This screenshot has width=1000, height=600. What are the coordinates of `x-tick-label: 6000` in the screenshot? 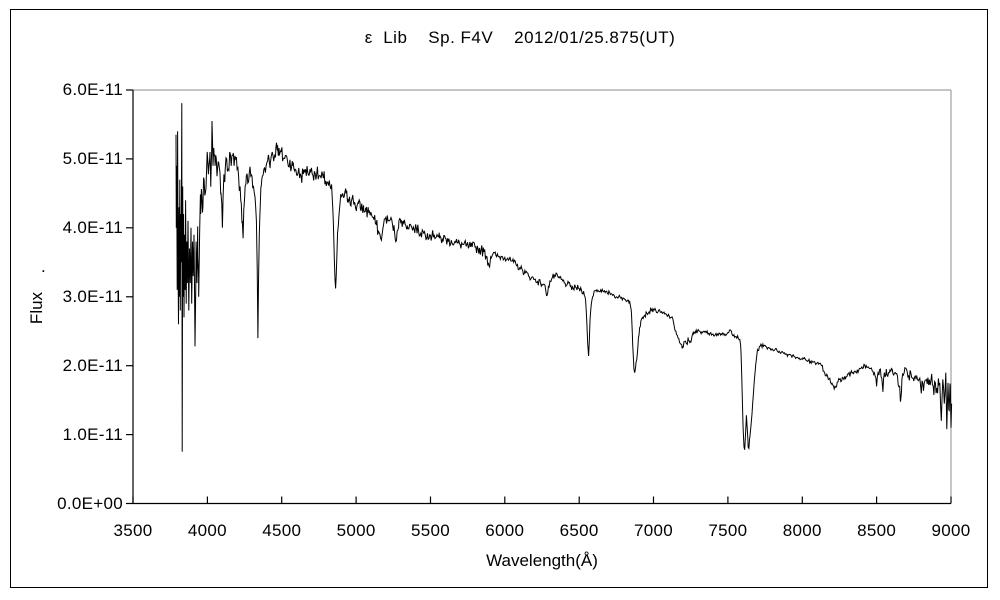 It's located at (505, 530).